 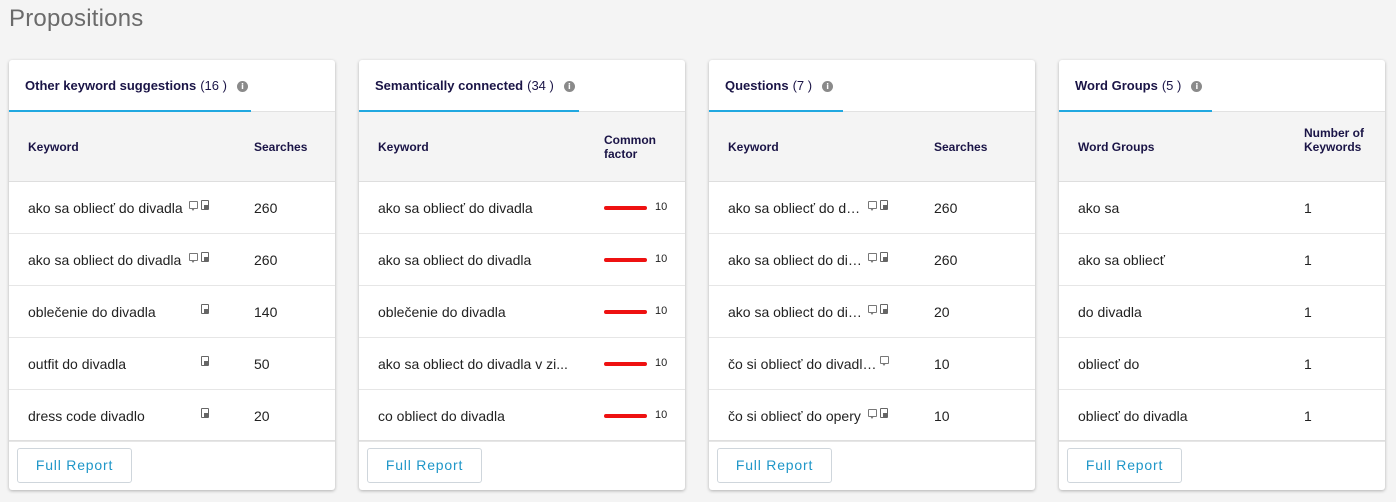 What do you see at coordinates (872, 147) in the screenshot?
I see `table-header: Keyword Searches` at bounding box center [872, 147].